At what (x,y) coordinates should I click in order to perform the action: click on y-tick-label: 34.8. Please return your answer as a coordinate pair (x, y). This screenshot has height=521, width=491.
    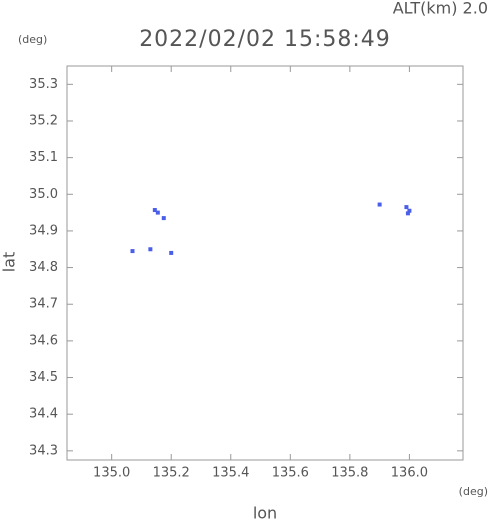
    Looking at the image, I should click on (43, 267).